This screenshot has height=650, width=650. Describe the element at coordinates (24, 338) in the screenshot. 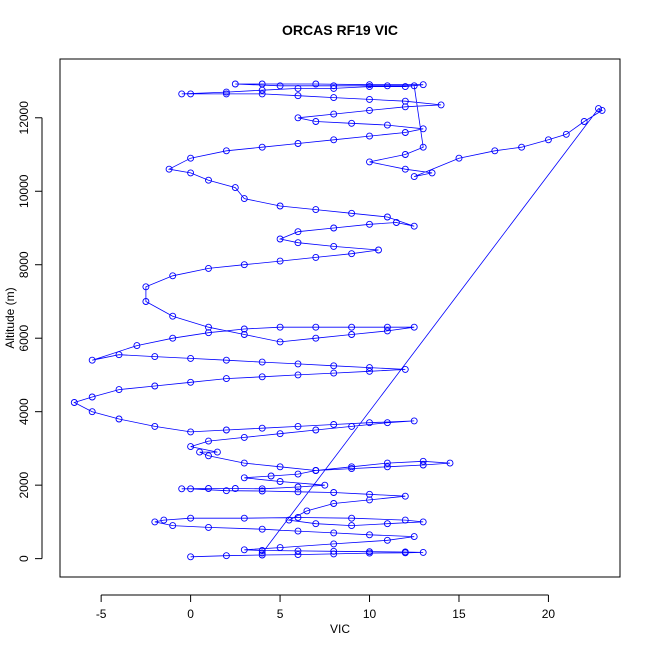

I see `y-tick-label: 6000` at that location.